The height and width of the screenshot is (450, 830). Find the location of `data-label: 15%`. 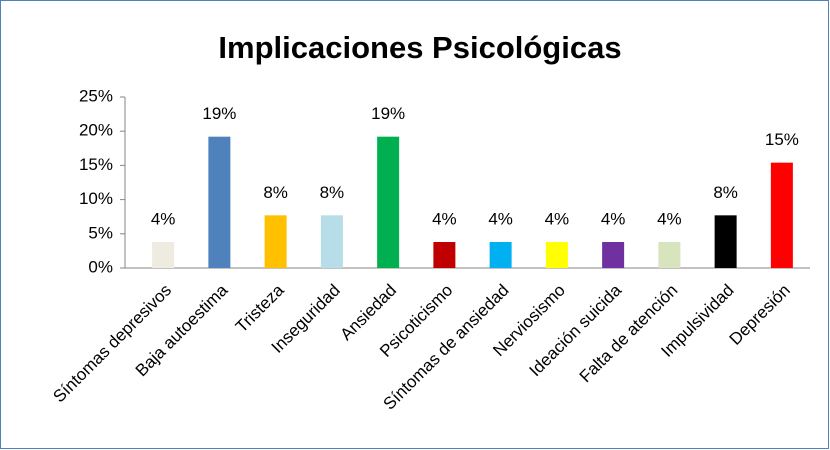

data-label: 15% is located at coordinates (782, 139).